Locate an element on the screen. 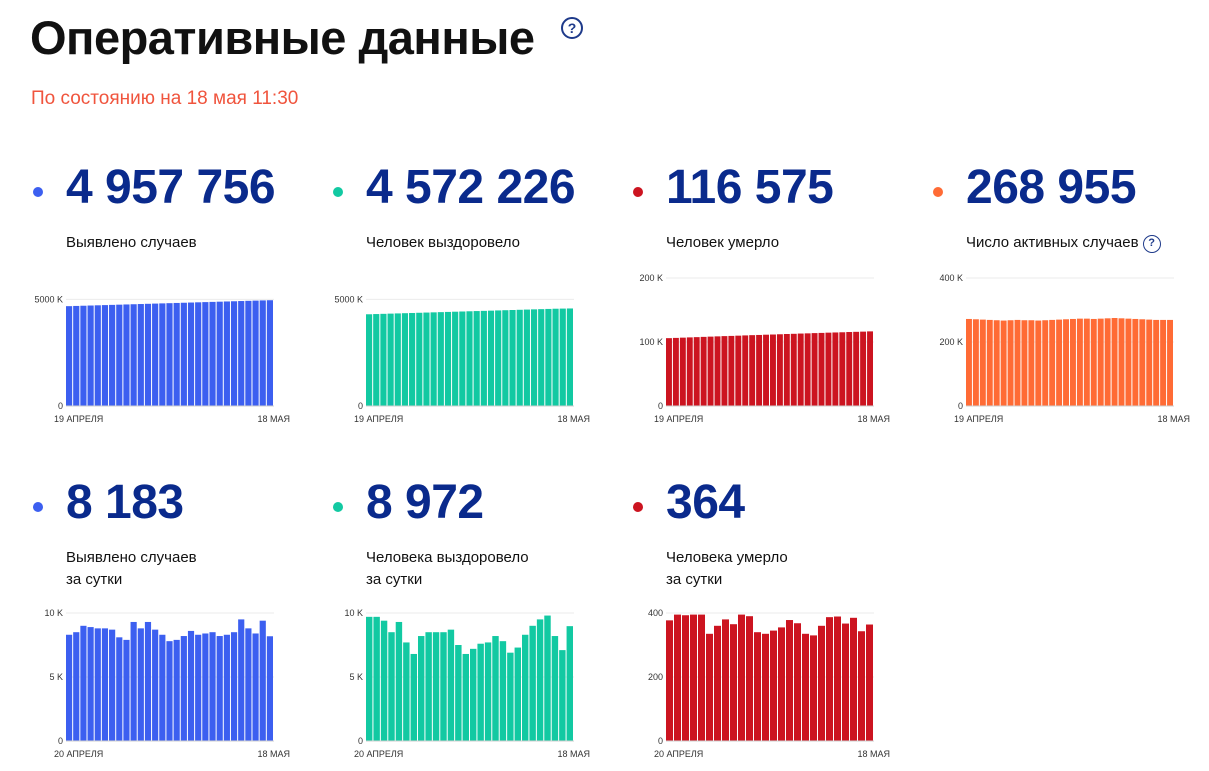  stat-label: Человека умерло за сутки is located at coordinates (727, 569).